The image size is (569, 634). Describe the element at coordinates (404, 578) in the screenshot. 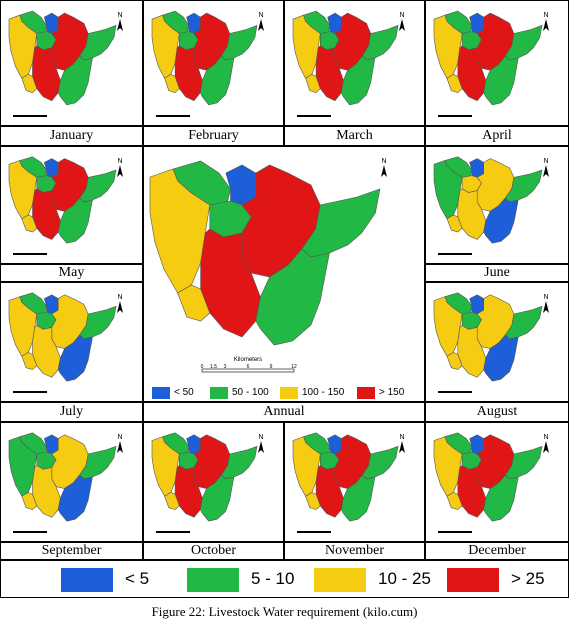

I see `legend-label-10-25: 10 - 25` at that location.